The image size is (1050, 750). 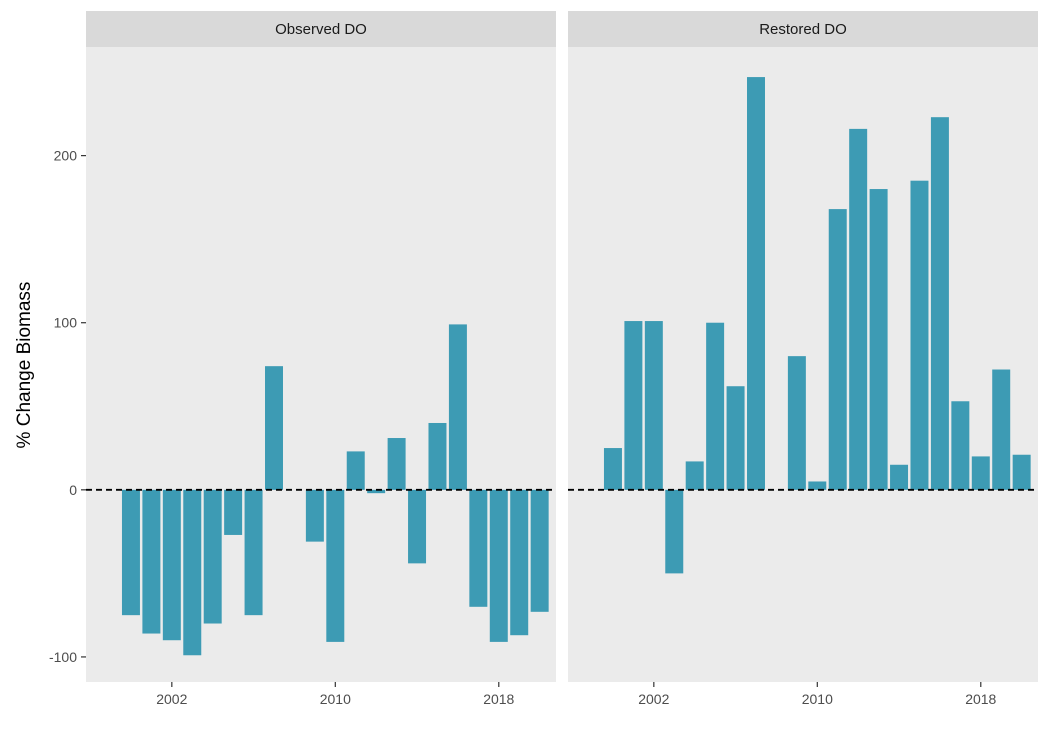 I want to click on y-axis: -100 0 100 200, so click(x=67, y=406).